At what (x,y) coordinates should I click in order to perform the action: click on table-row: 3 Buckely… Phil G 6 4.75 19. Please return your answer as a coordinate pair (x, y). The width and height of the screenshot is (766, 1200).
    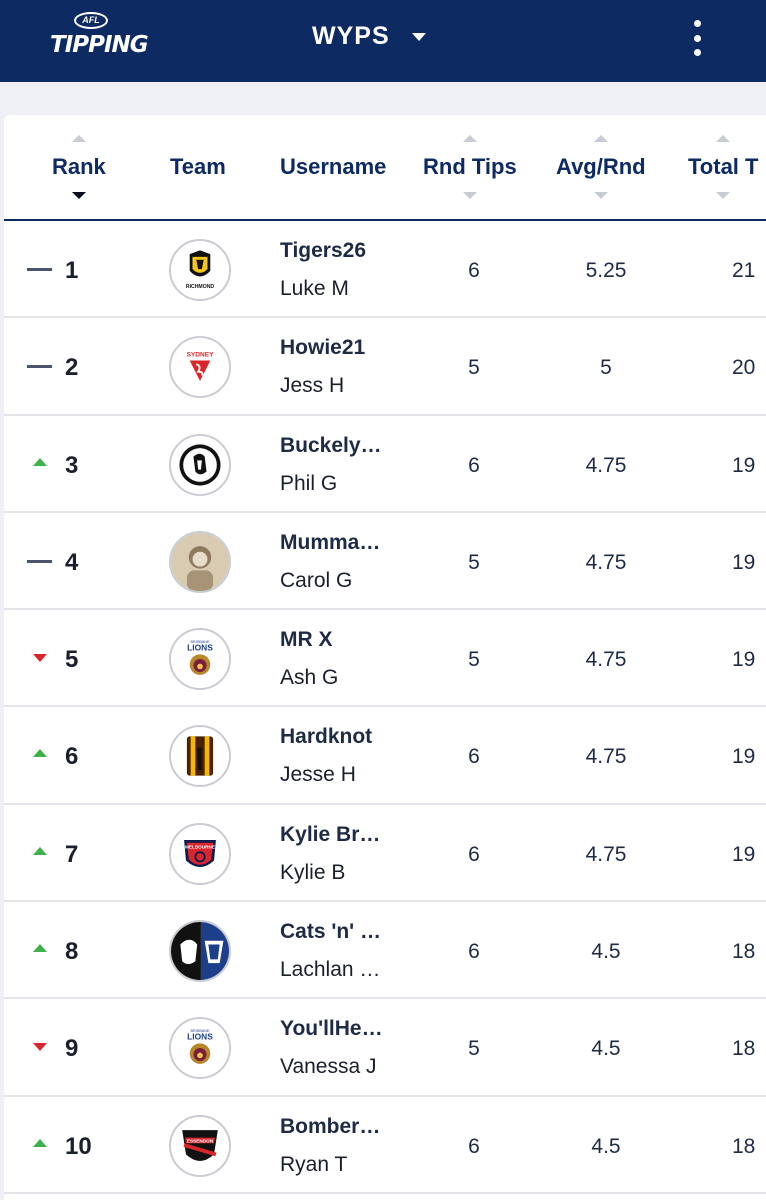
    Looking at the image, I should click on (385, 464).